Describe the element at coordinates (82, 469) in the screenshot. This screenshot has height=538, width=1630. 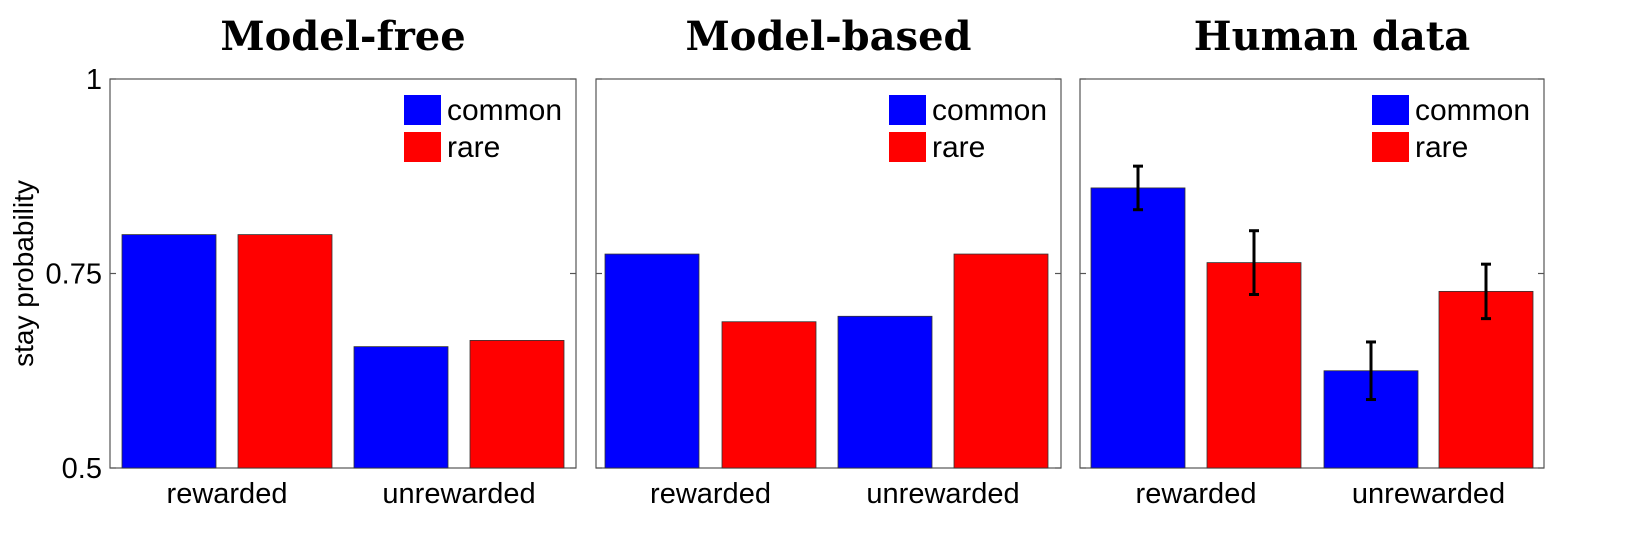
I see `y-tick-label: 0.5` at that location.